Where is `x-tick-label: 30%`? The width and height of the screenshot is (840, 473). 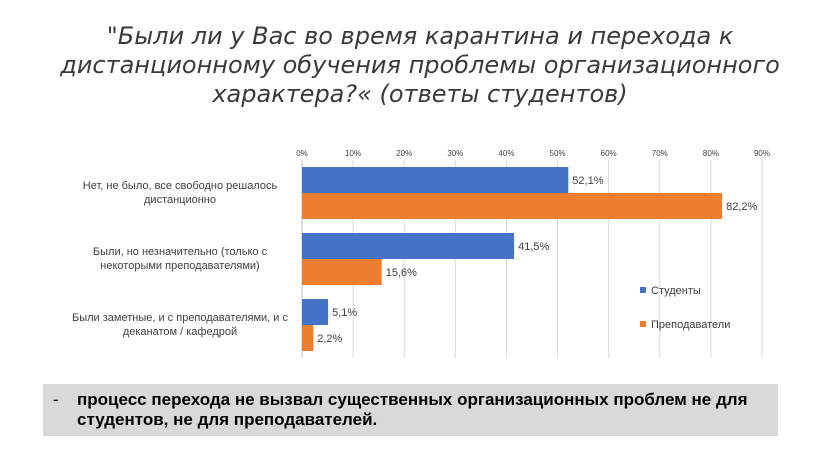 x-tick-label: 30% is located at coordinates (455, 153).